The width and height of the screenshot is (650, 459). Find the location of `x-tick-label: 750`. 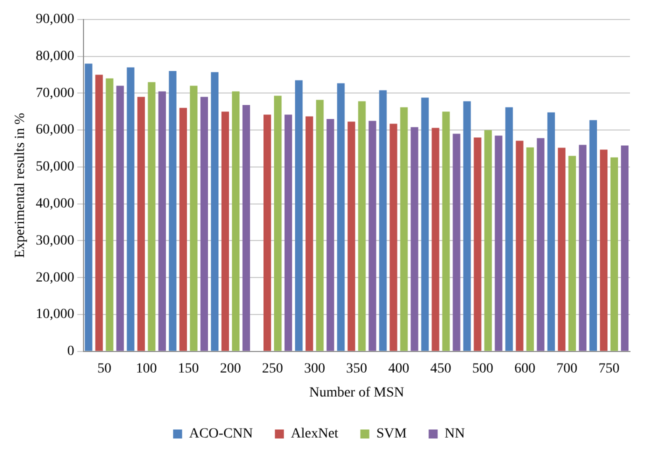

x-tick-label: 750 is located at coordinates (609, 368).